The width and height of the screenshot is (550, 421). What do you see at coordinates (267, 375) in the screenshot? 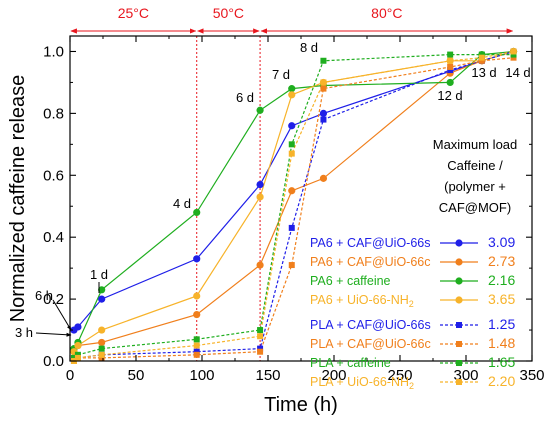
I see `x-tick-label: 150` at bounding box center [267, 375].